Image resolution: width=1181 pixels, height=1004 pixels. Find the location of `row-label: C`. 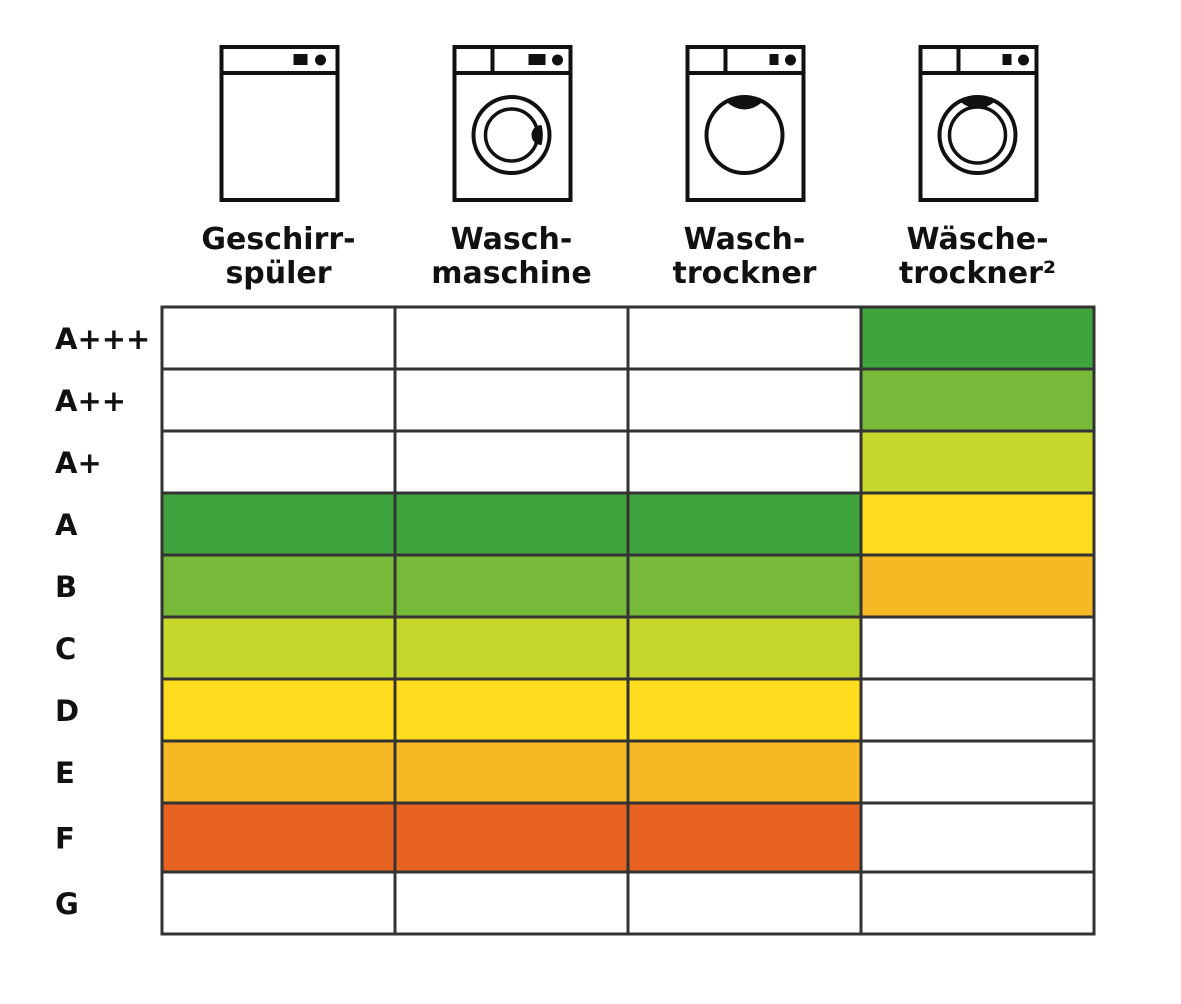

row-label: C is located at coordinates (65, 649).